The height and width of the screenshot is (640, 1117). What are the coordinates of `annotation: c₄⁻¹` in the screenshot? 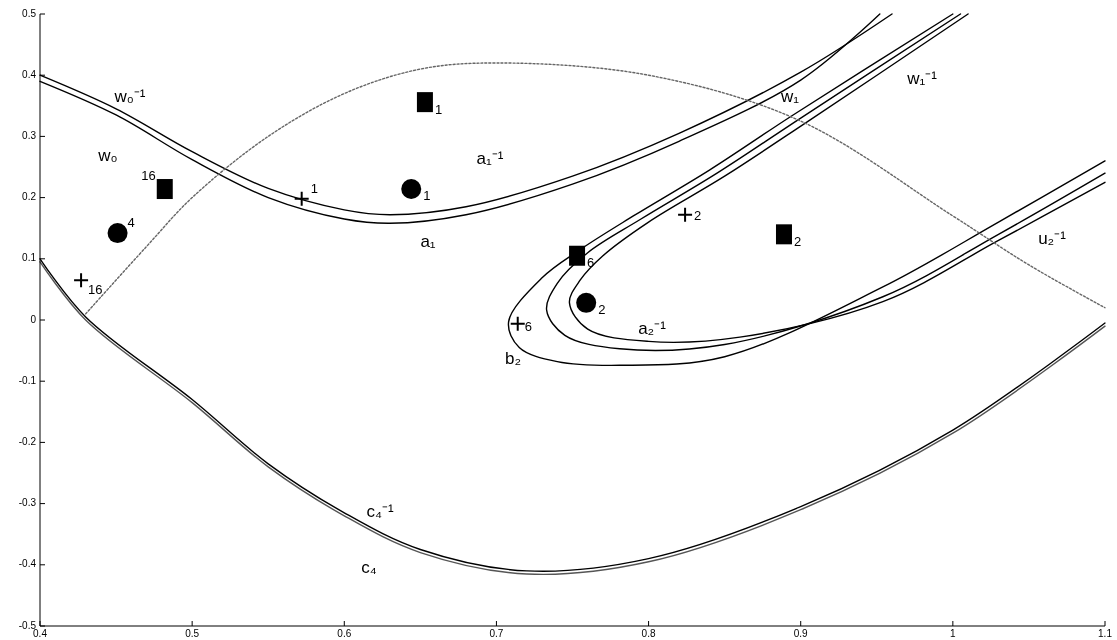 It's located at (380, 512).